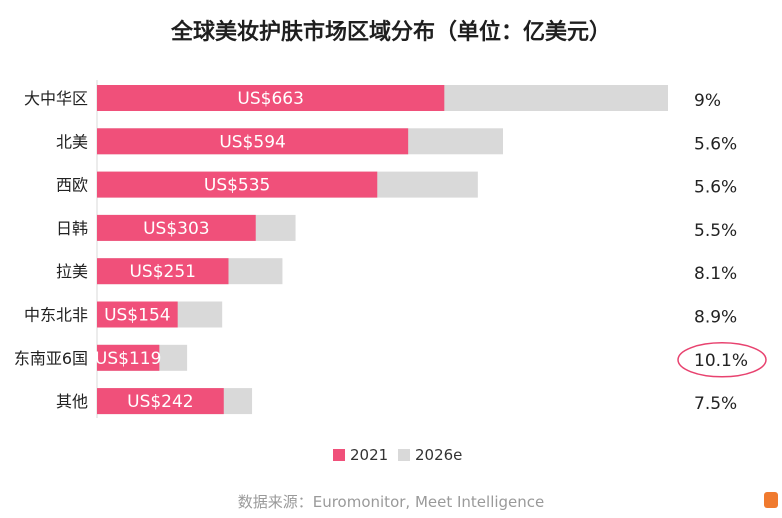  I want to click on bar-value-label: US$119, so click(128, 359).